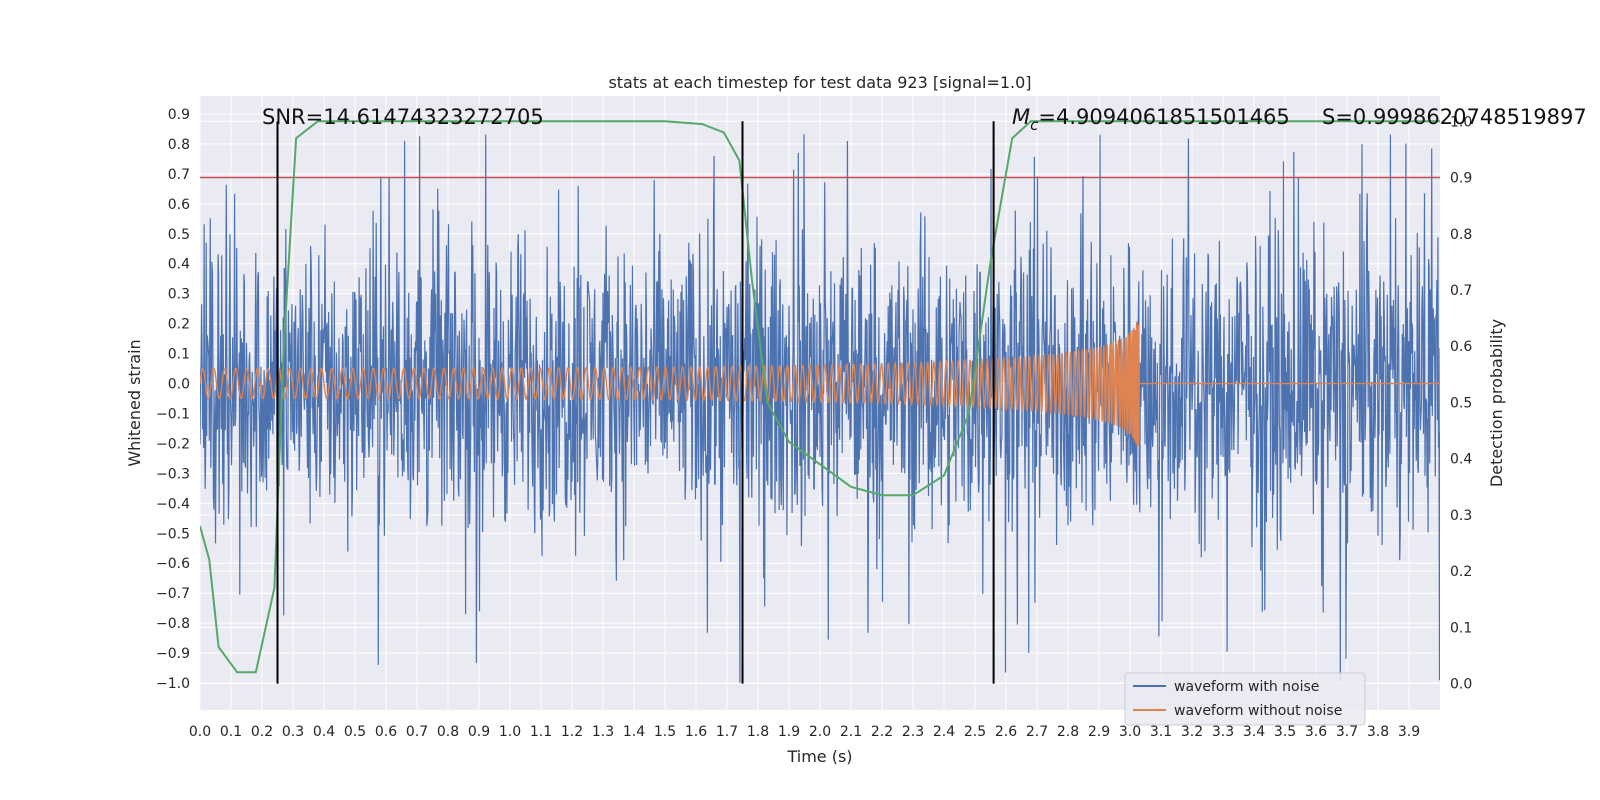  I want to click on x-tick-label: 2.2, so click(882, 732).